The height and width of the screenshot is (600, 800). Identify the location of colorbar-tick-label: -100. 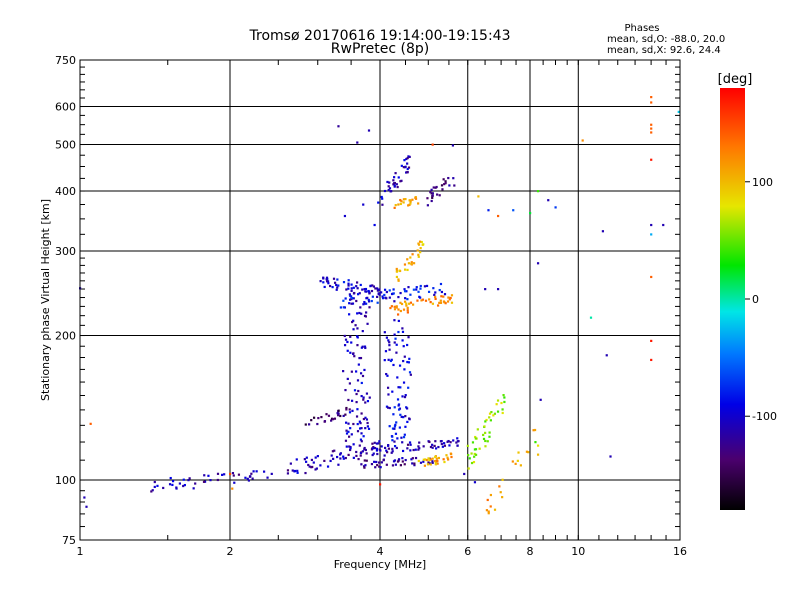
(764, 416).